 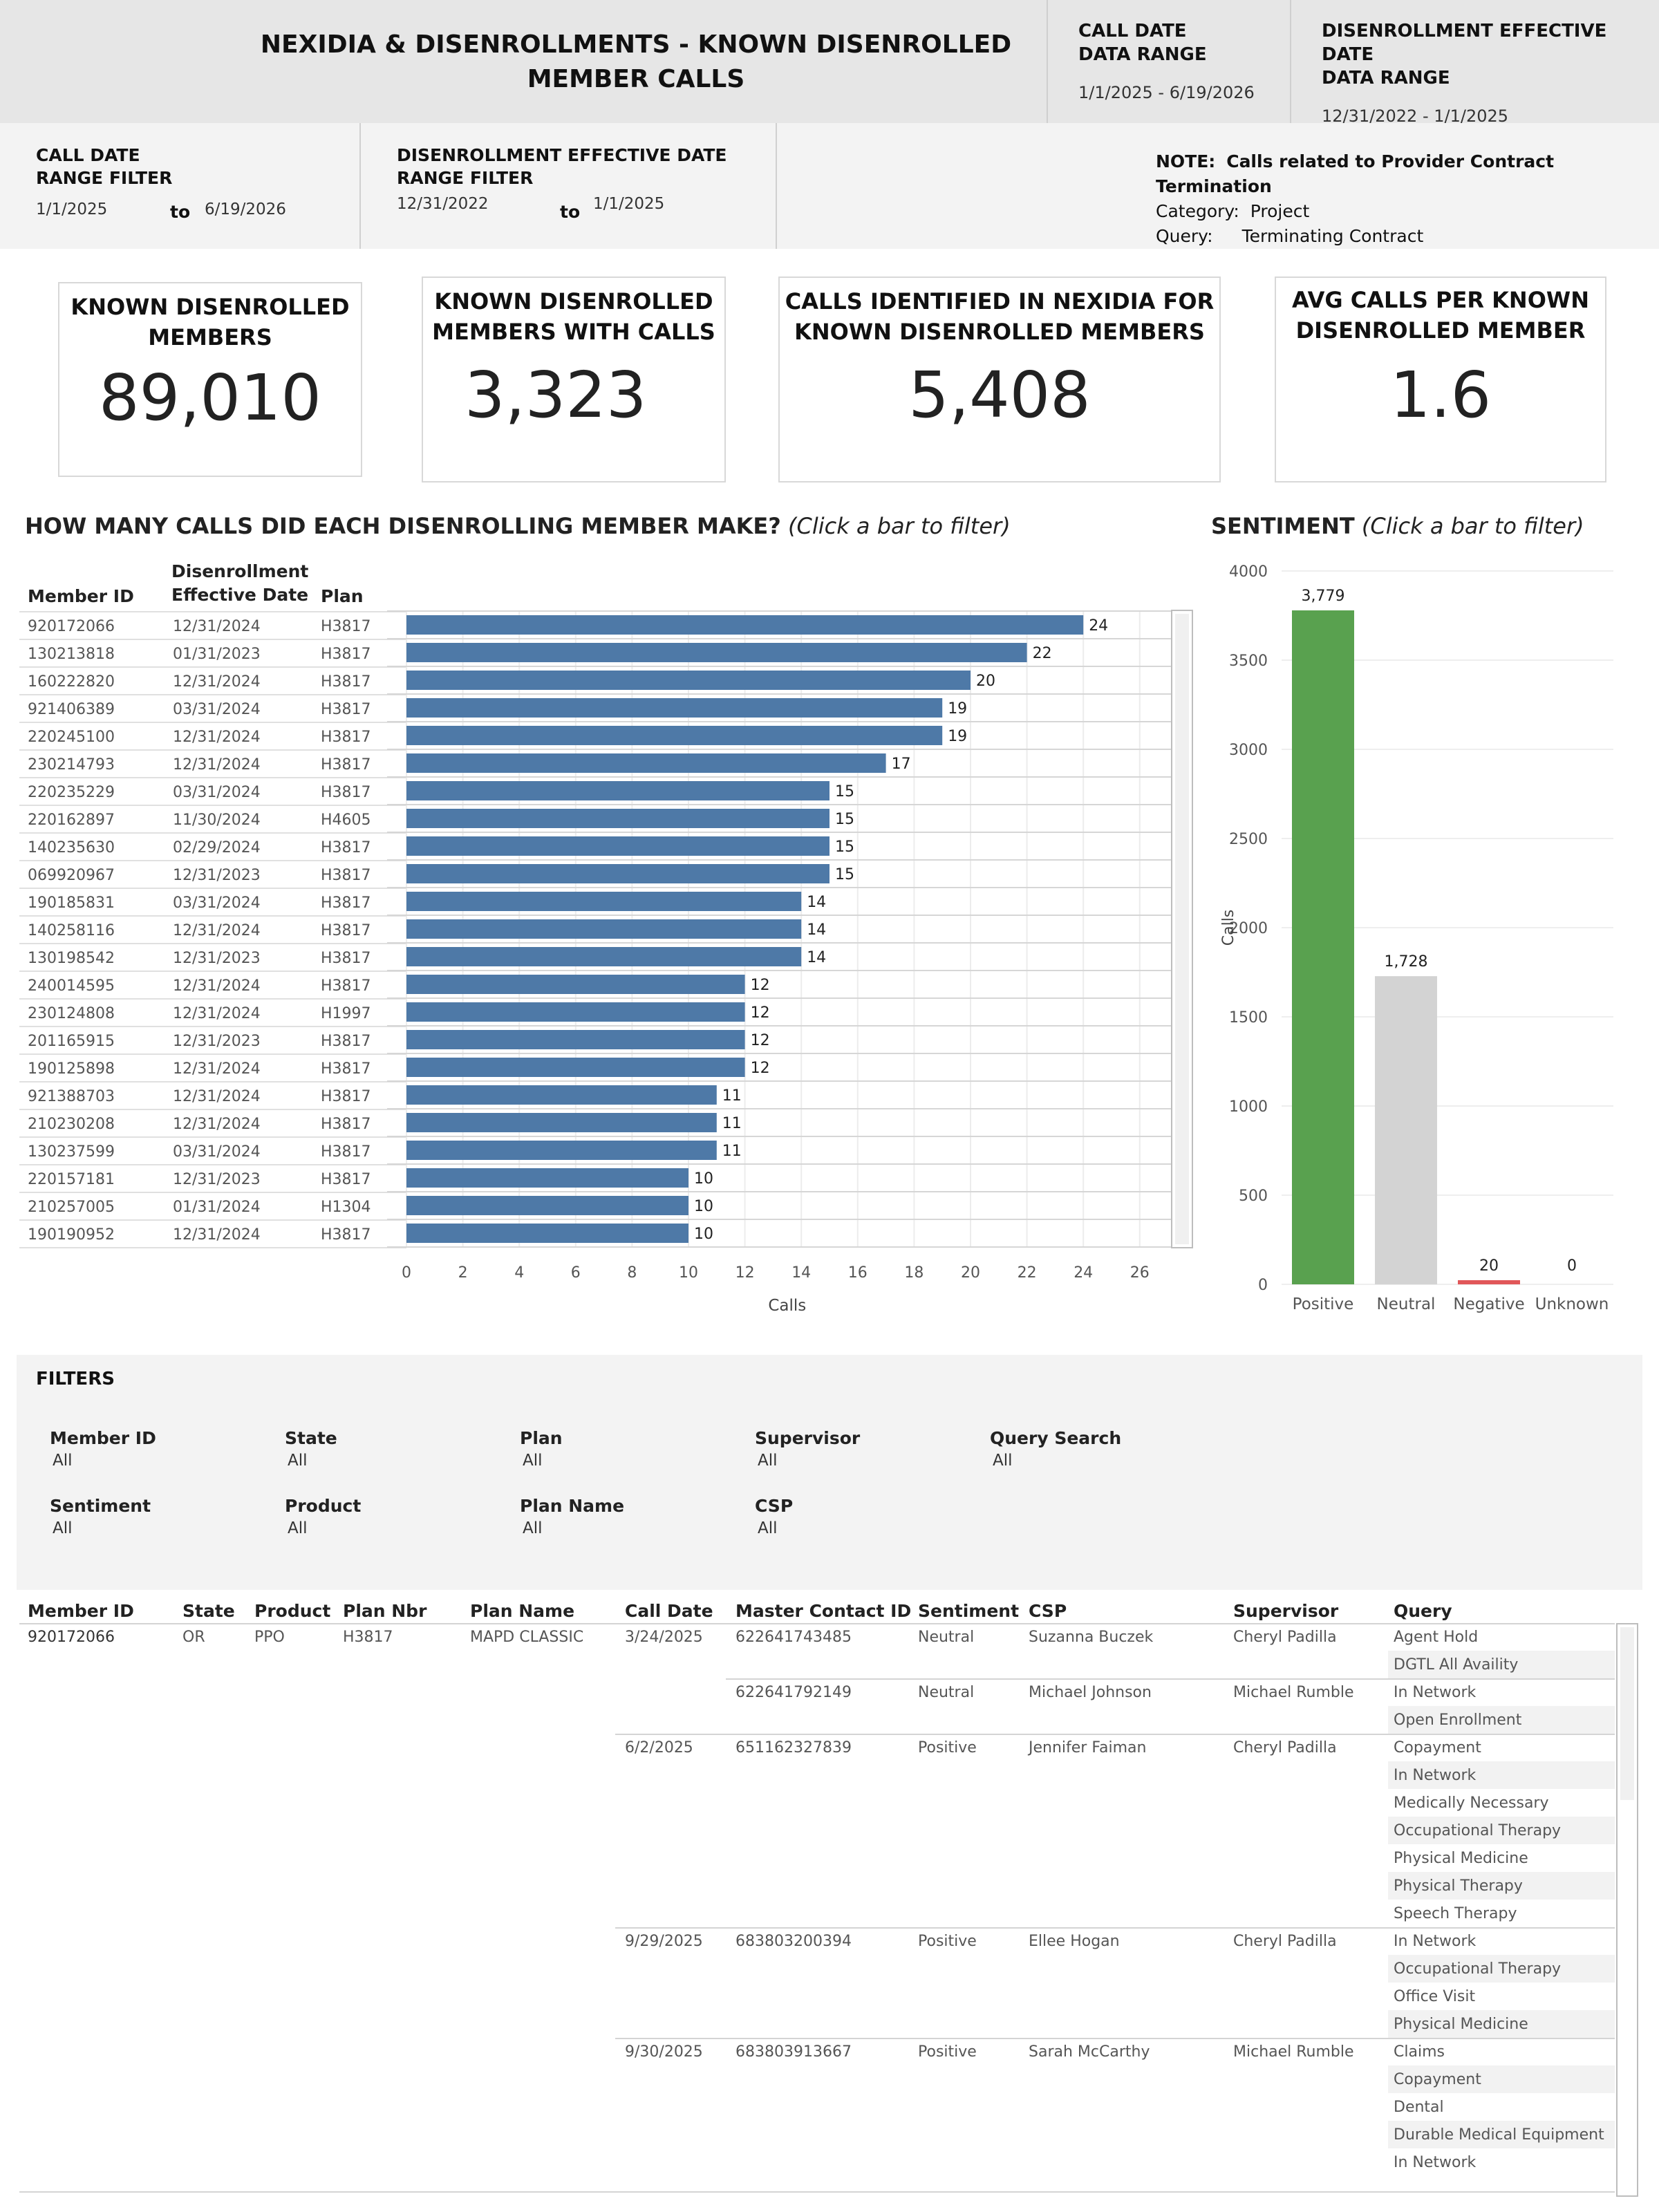 I want to click on csp-cell: Sarah McCarthy, so click(x=1089, y=2052).